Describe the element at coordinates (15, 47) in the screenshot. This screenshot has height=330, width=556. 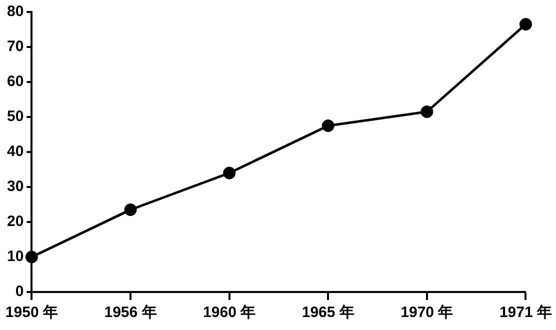
I see `y-tick-label: 70` at that location.